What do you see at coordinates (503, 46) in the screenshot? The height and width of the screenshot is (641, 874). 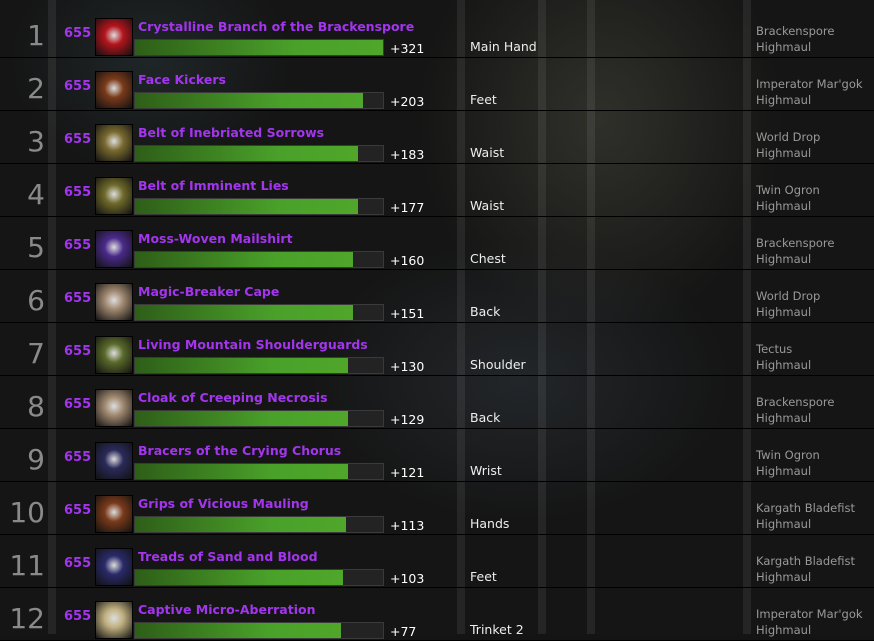 I see `item-slot: Main Hand` at bounding box center [503, 46].